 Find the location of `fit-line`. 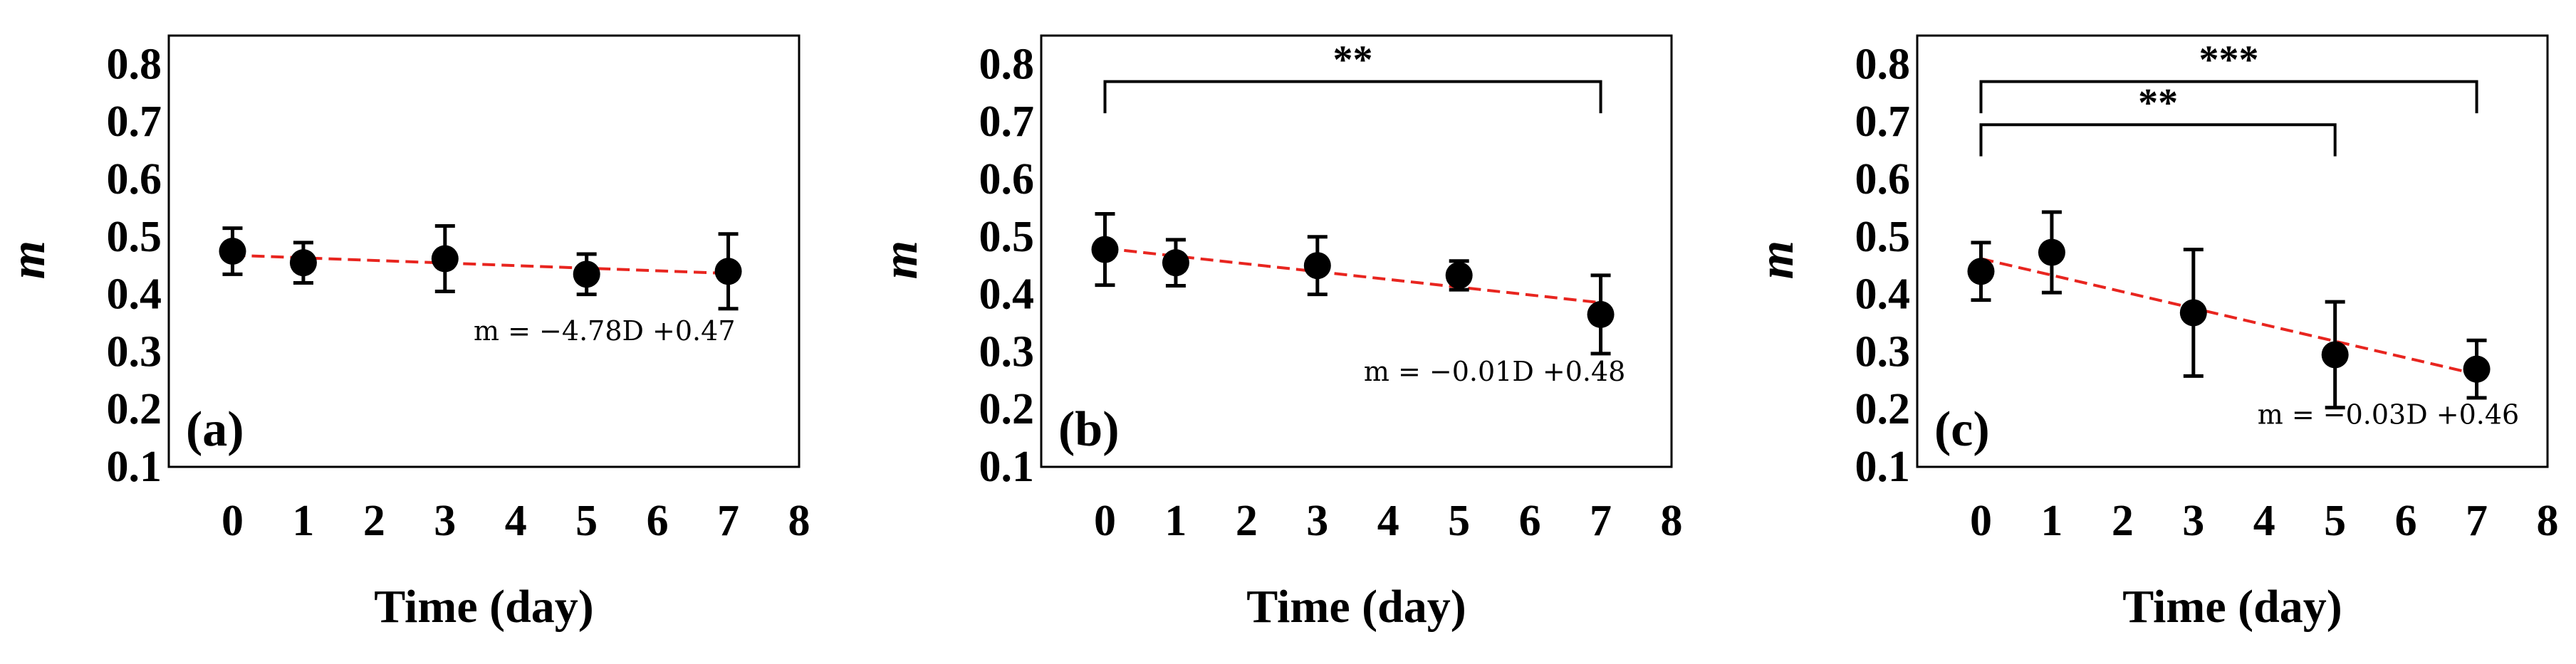

fit-line is located at coordinates (2229, 316).